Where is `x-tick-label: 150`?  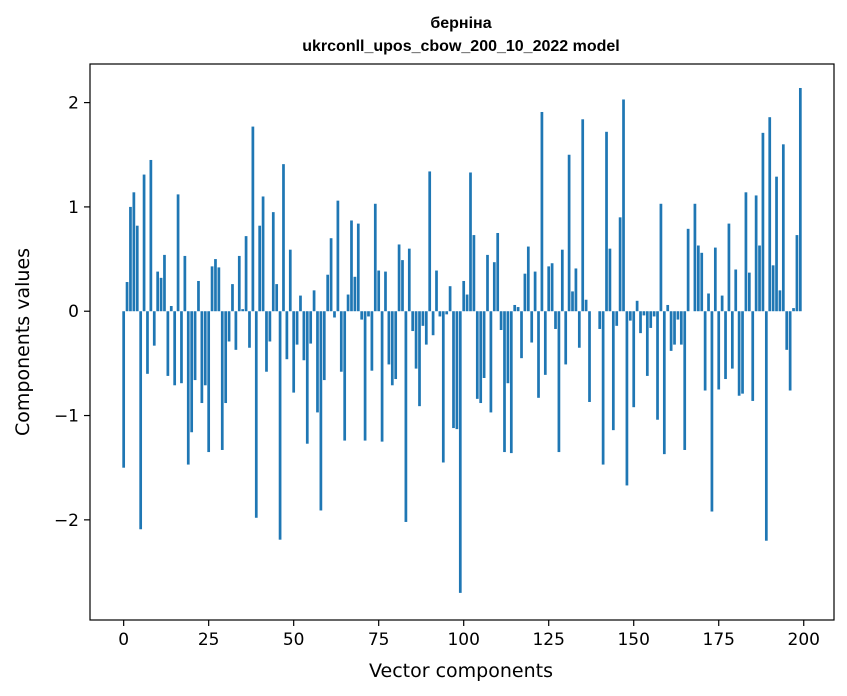
x-tick-label: 150 is located at coordinates (633, 640).